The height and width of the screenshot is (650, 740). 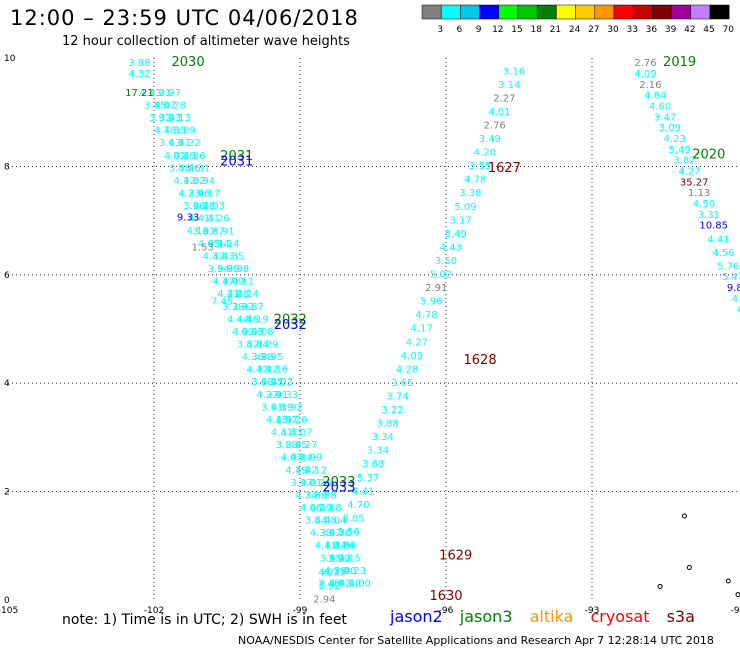 I want to click on pass-time-label: 2019, so click(x=679, y=62).